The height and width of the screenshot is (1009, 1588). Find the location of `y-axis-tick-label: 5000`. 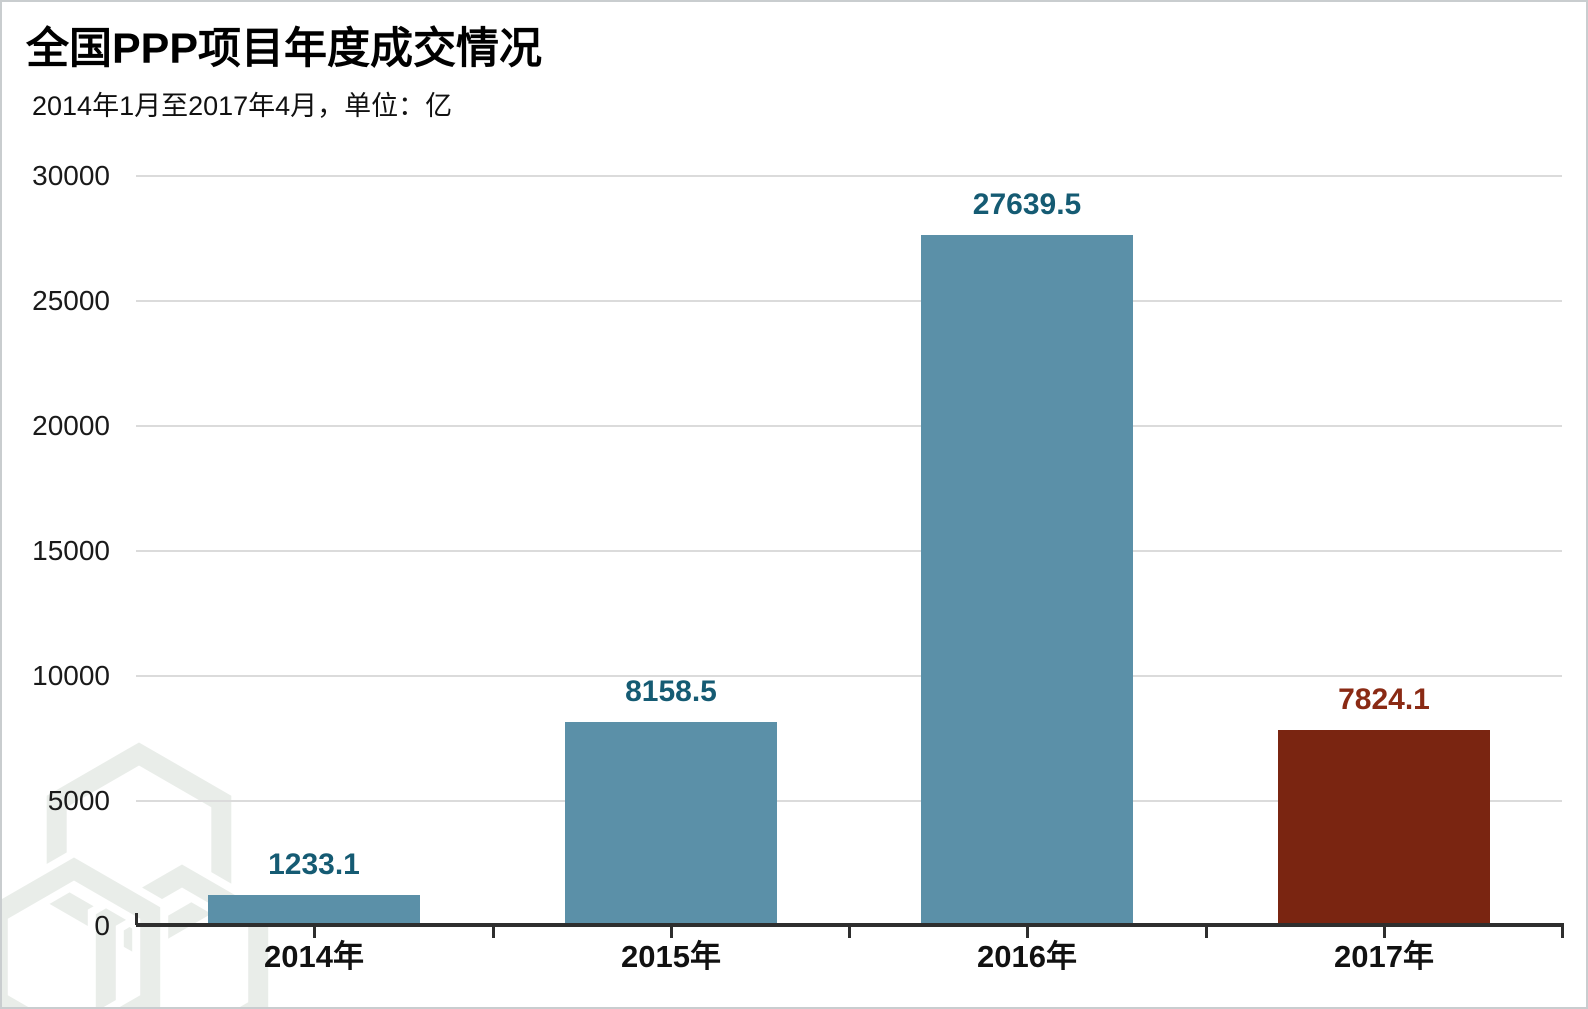

y-axis-tick-label: 5000 is located at coordinates (78, 800).